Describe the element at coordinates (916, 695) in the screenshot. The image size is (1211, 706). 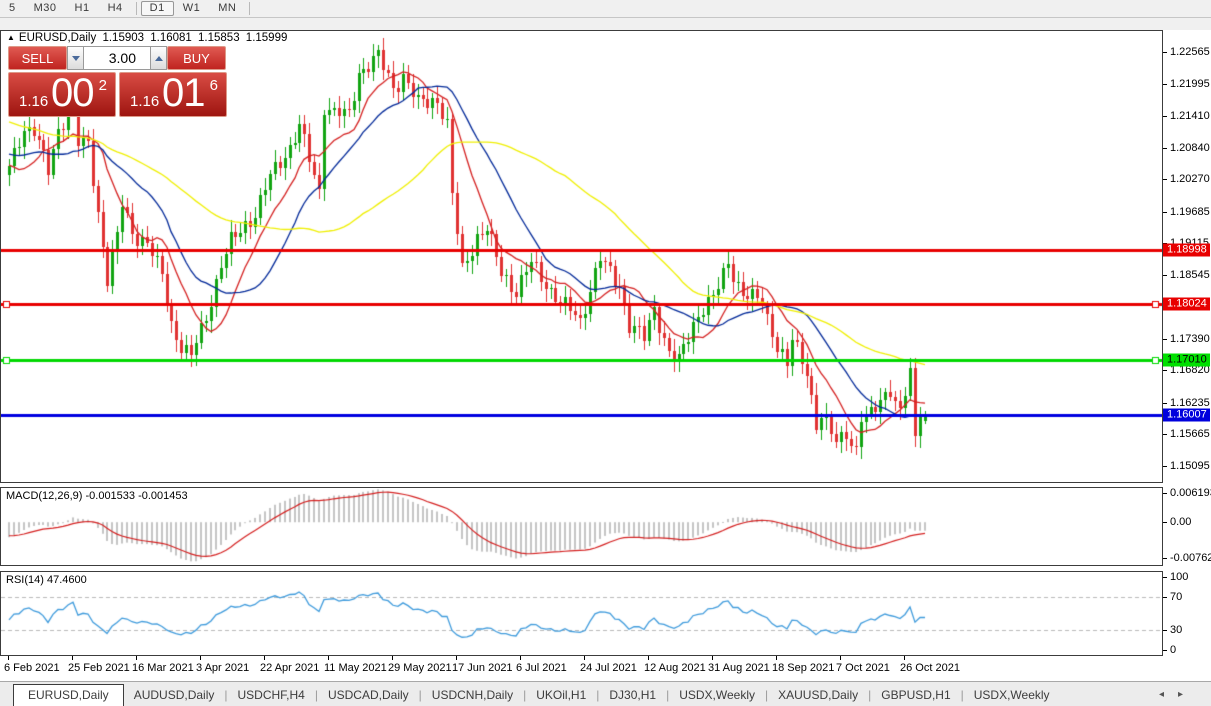
I see `chart-tab-gbpusd-h1: GBPUSD,H1` at that location.